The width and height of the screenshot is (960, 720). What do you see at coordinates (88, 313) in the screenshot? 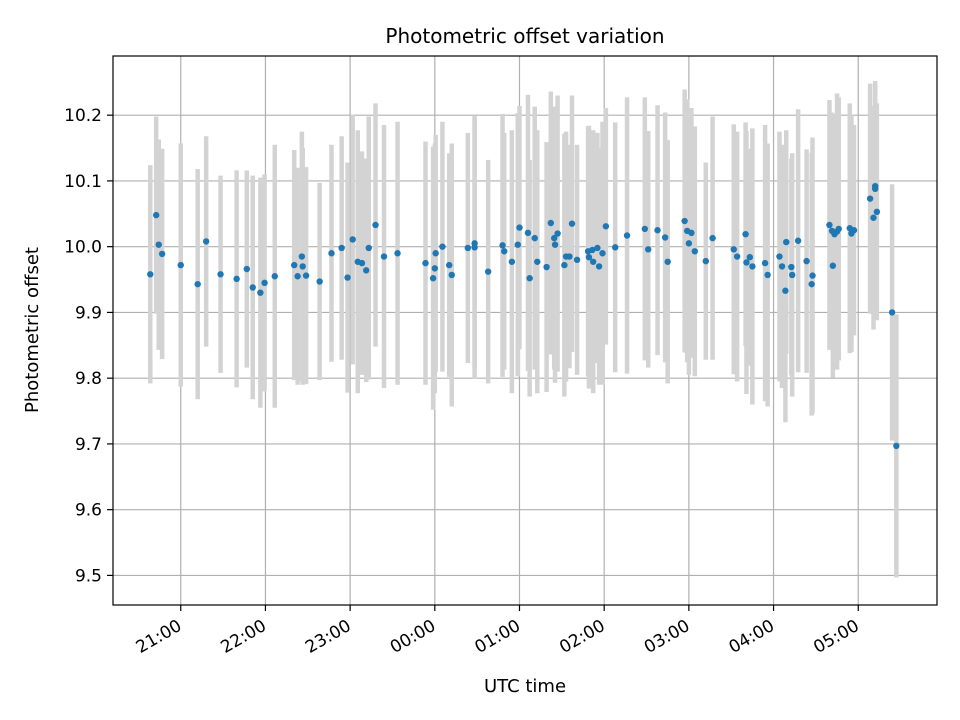
I see `y-tick-label: 9.9` at bounding box center [88, 313].